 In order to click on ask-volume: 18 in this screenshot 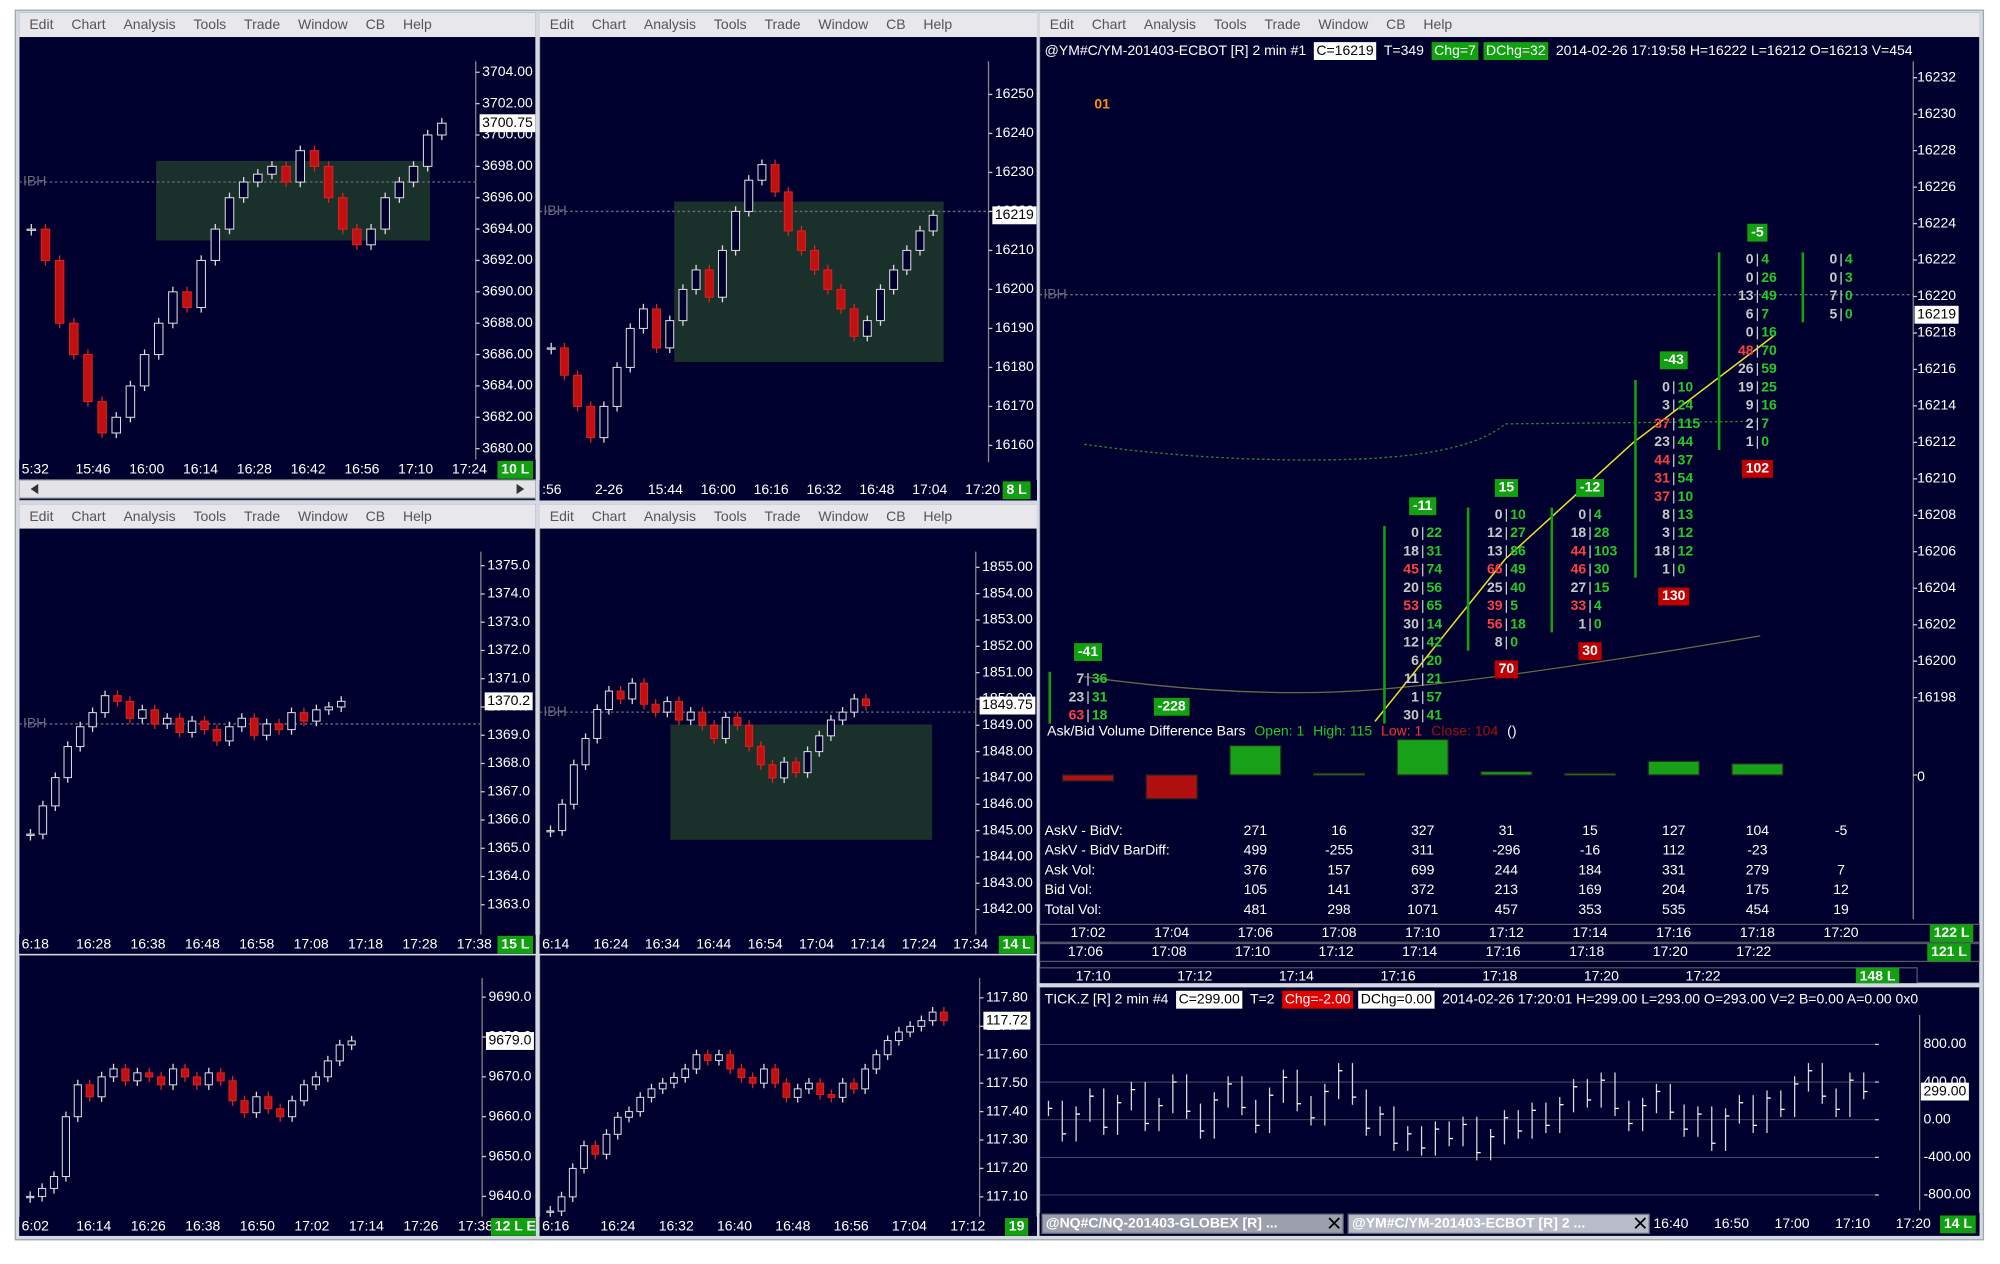, I will do `click(1100, 715)`.